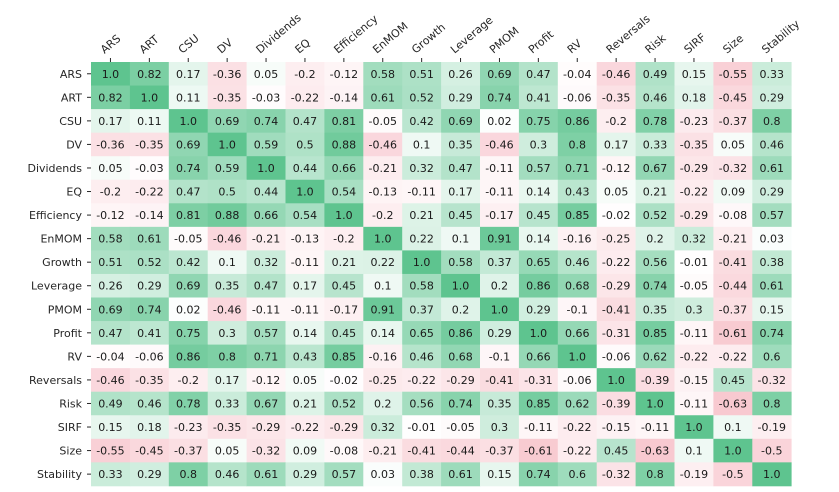 This screenshot has height=492, width=839. Describe the element at coordinates (188, 356) in the screenshot. I see `cell-value-label: 0.86` at that location.